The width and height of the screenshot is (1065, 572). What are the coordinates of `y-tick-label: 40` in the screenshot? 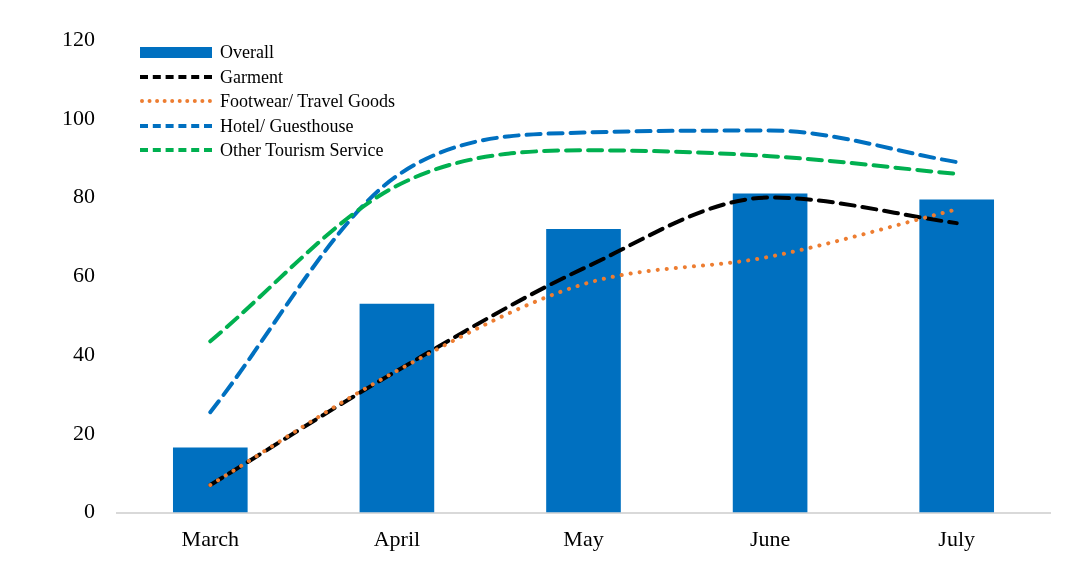 It's located at (84, 353).